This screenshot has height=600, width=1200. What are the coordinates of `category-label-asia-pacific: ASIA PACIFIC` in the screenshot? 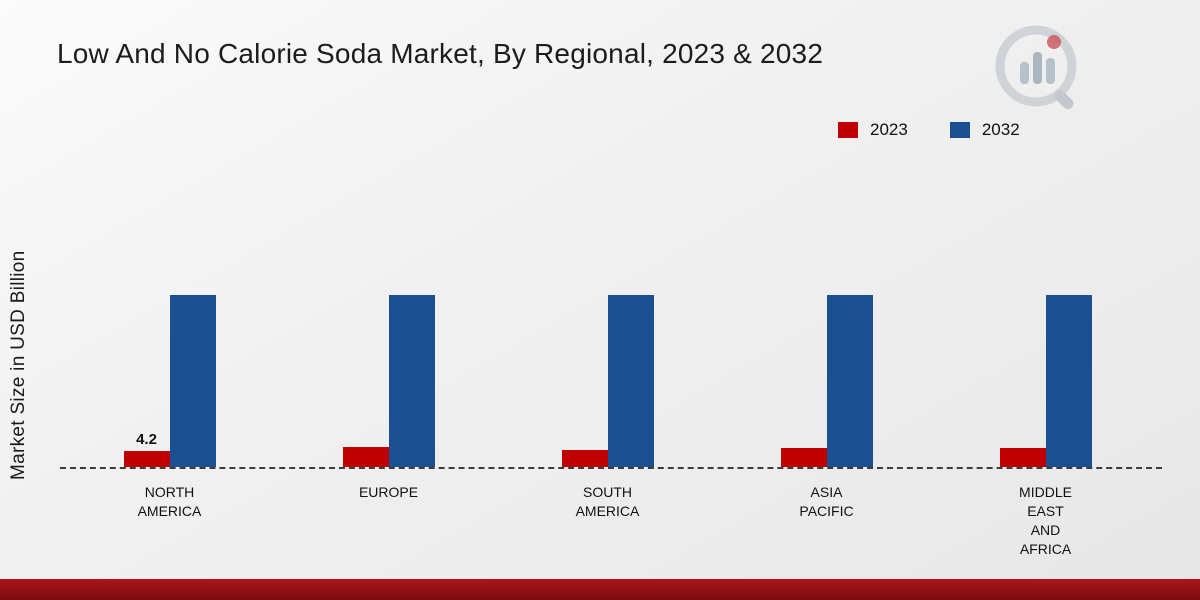 It's located at (826, 501).